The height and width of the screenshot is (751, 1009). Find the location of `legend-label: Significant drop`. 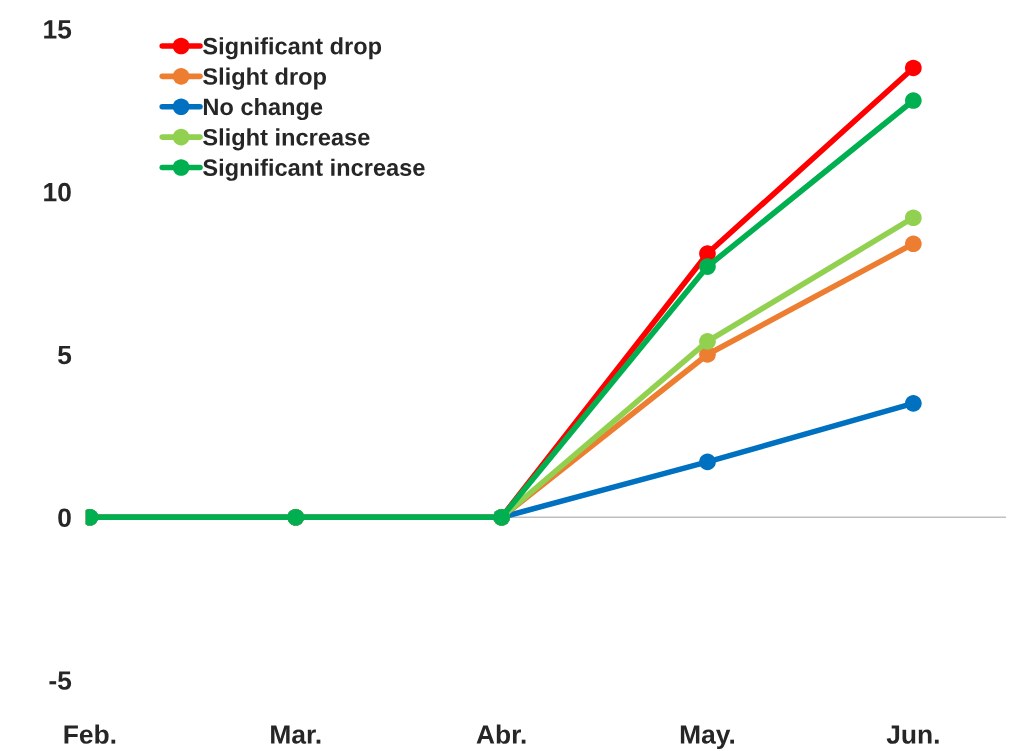

legend-label: Significant drop is located at coordinates (292, 48).